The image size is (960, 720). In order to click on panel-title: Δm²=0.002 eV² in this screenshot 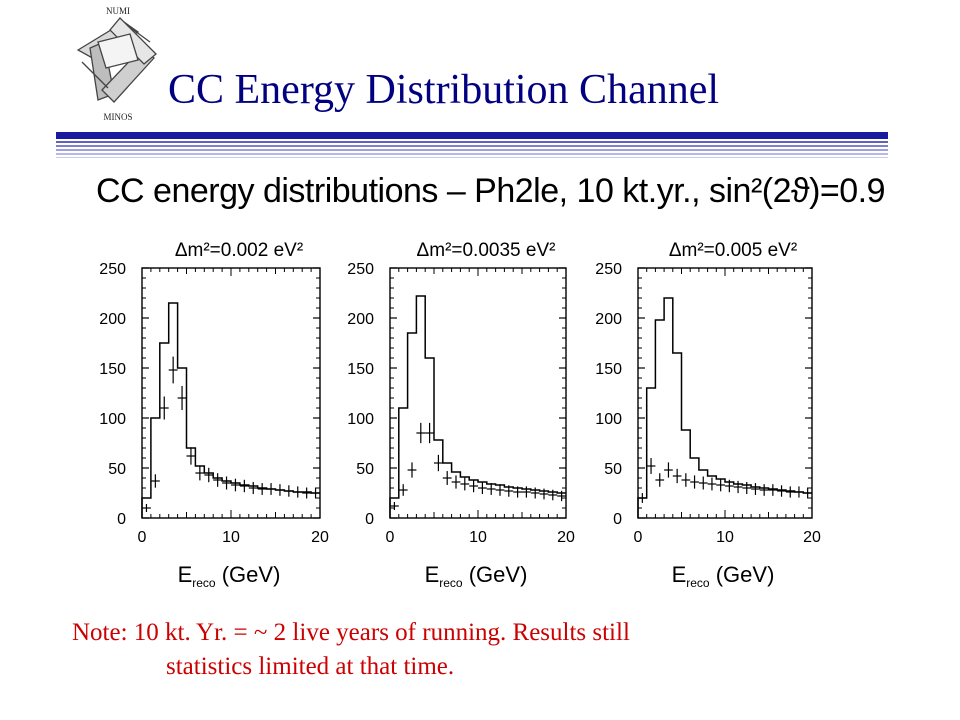, I will do `click(239, 250)`.